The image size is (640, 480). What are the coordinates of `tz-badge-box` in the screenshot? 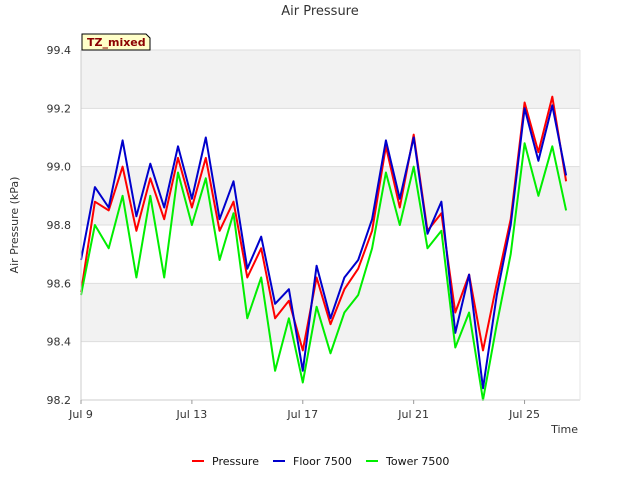 It's located at (116, 42).